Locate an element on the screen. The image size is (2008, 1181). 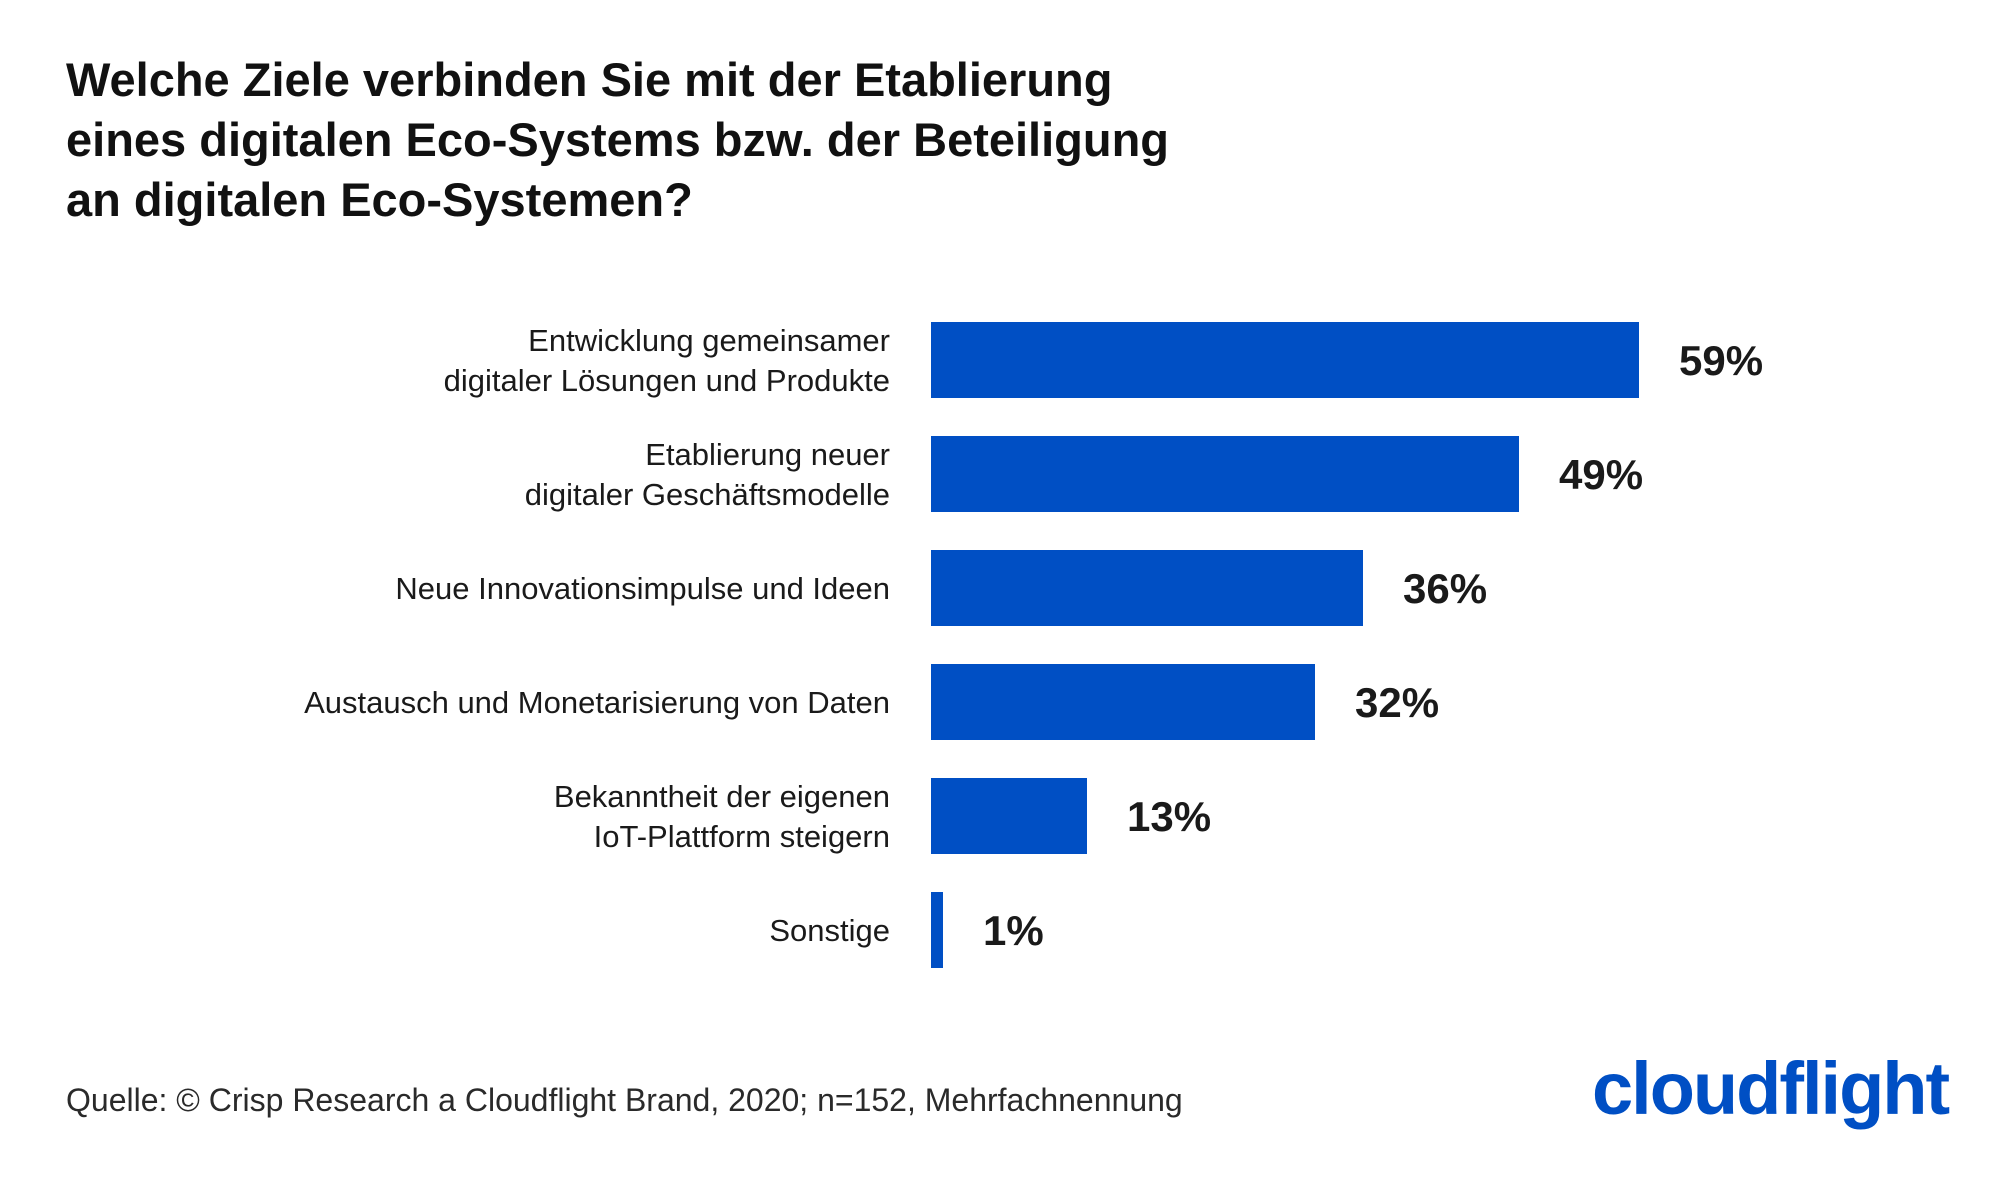
category-label-5-line-1: Bekanntheit der eigenen is located at coordinates (722, 796).